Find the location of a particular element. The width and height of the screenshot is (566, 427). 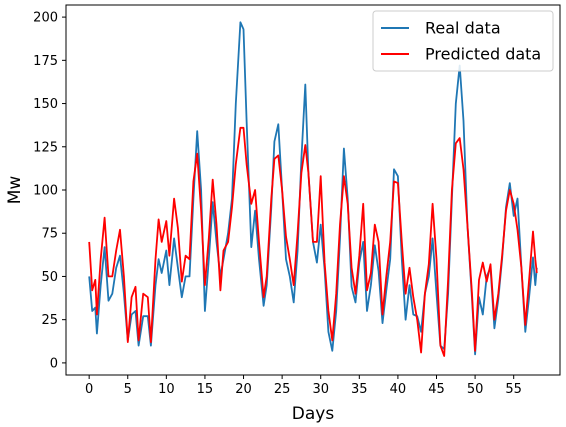

x-tick-label: 0 is located at coordinates (89, 389).